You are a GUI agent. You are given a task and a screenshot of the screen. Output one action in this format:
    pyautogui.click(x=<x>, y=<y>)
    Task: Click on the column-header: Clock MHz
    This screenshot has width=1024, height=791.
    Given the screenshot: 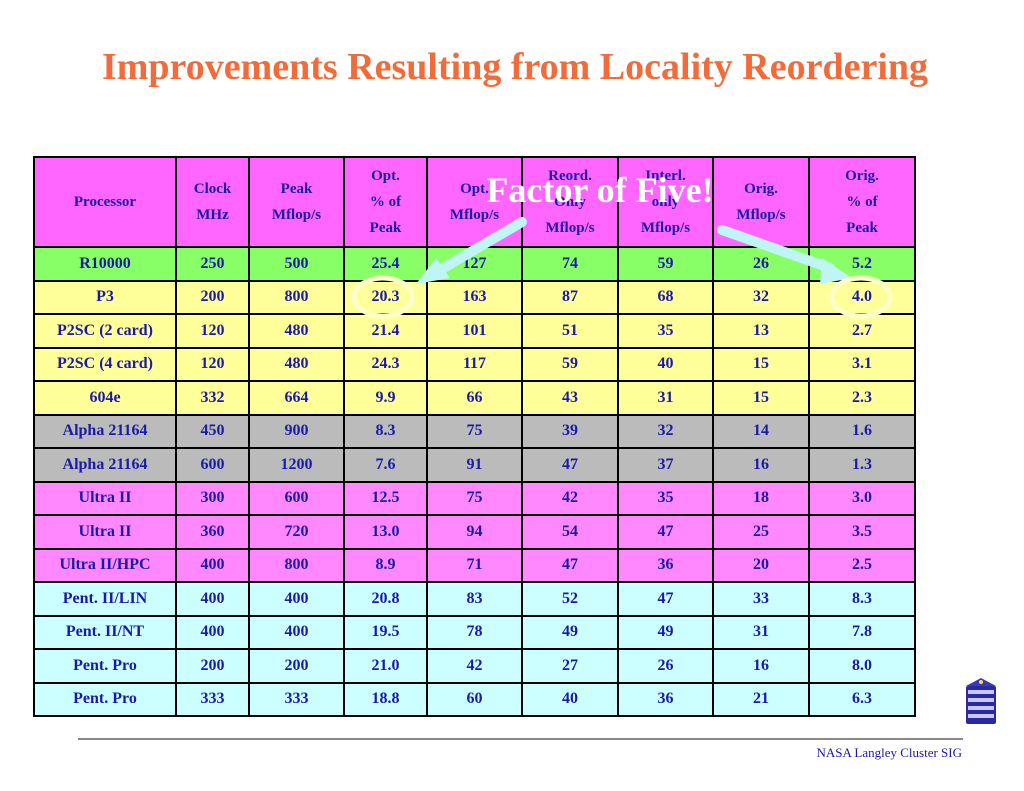 What is the action you would take?
    pyautogui.click(x=212, y=202)
    